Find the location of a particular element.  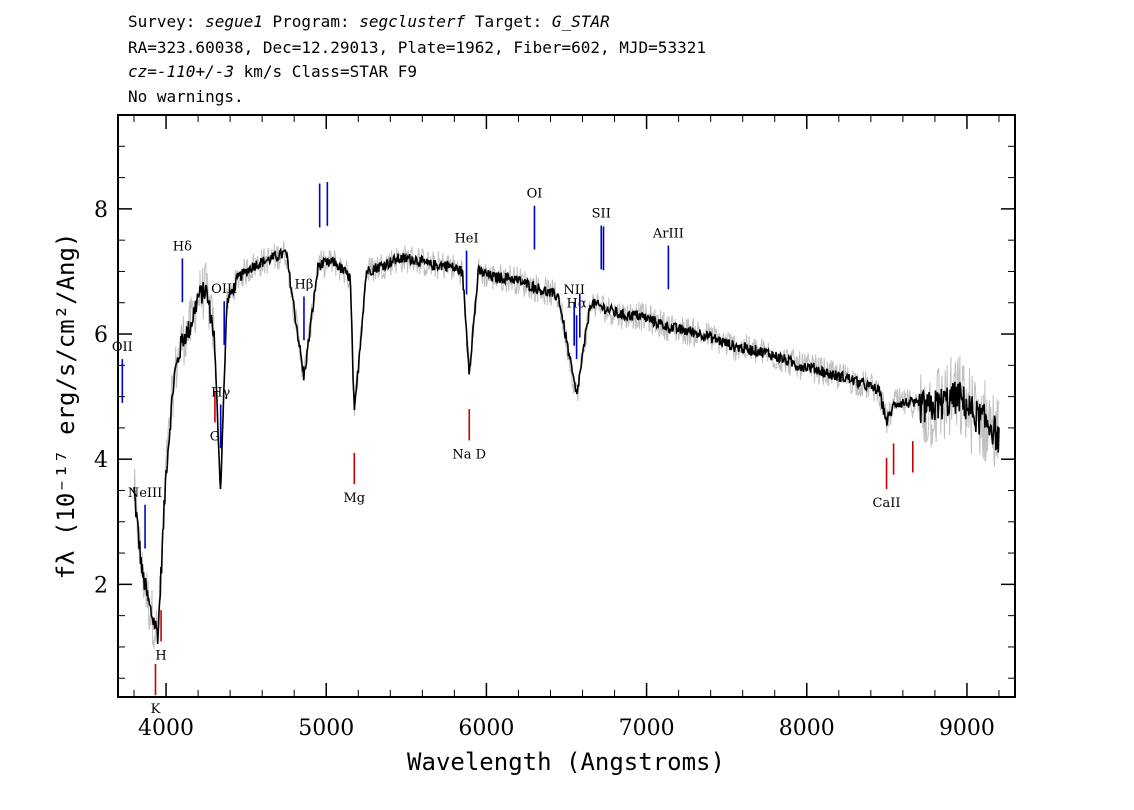

x-axis-title: Wavelength (Angstroms) is located at coordinates (566, 762).